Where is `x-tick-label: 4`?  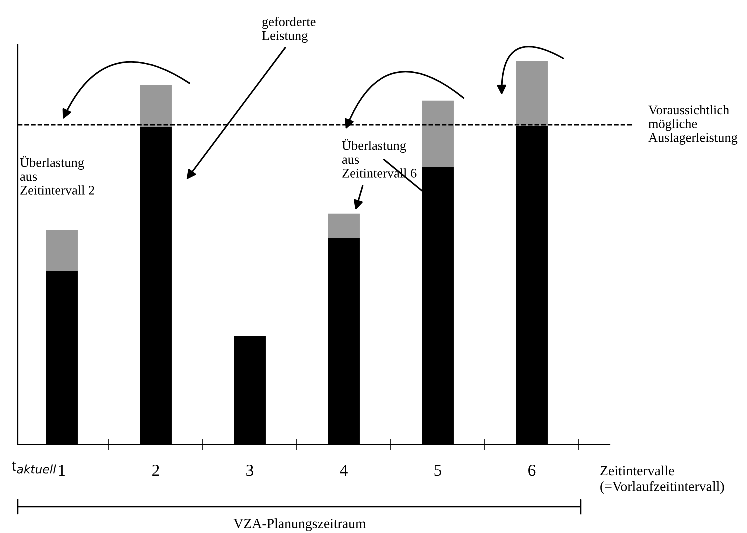 x-tick-label: 4 is located at coordinates (344, 470).